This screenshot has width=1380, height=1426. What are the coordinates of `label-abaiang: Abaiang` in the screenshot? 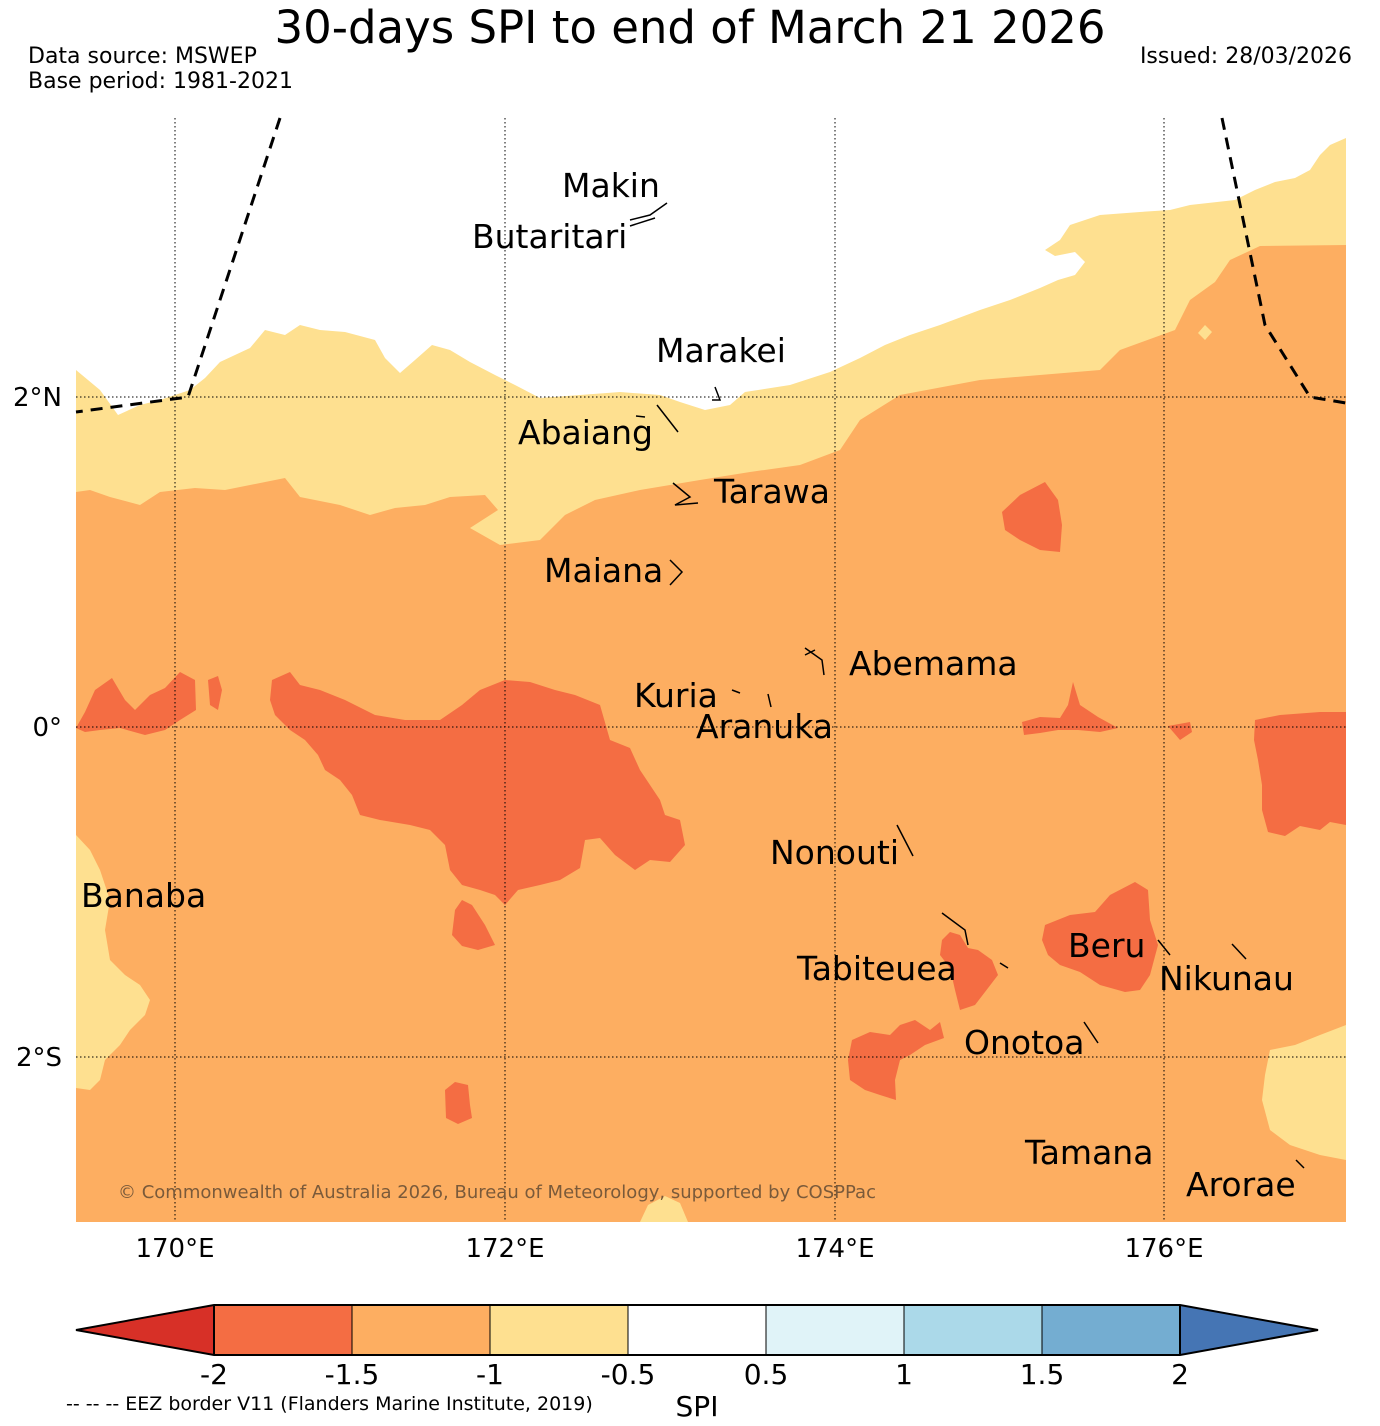 It's located at (585, 432).